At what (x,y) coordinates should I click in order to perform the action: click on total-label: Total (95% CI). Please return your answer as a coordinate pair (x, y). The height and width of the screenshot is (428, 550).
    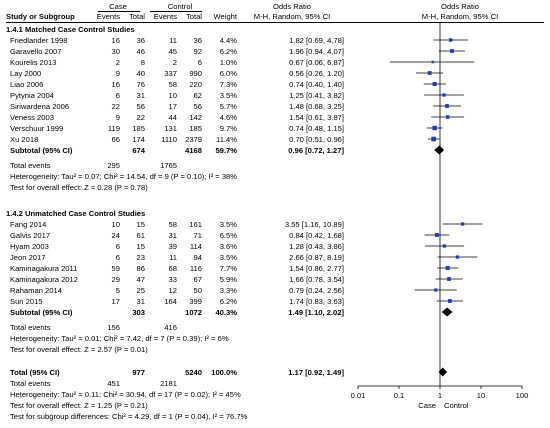
    Looking at the image, I should click on (35, 372).